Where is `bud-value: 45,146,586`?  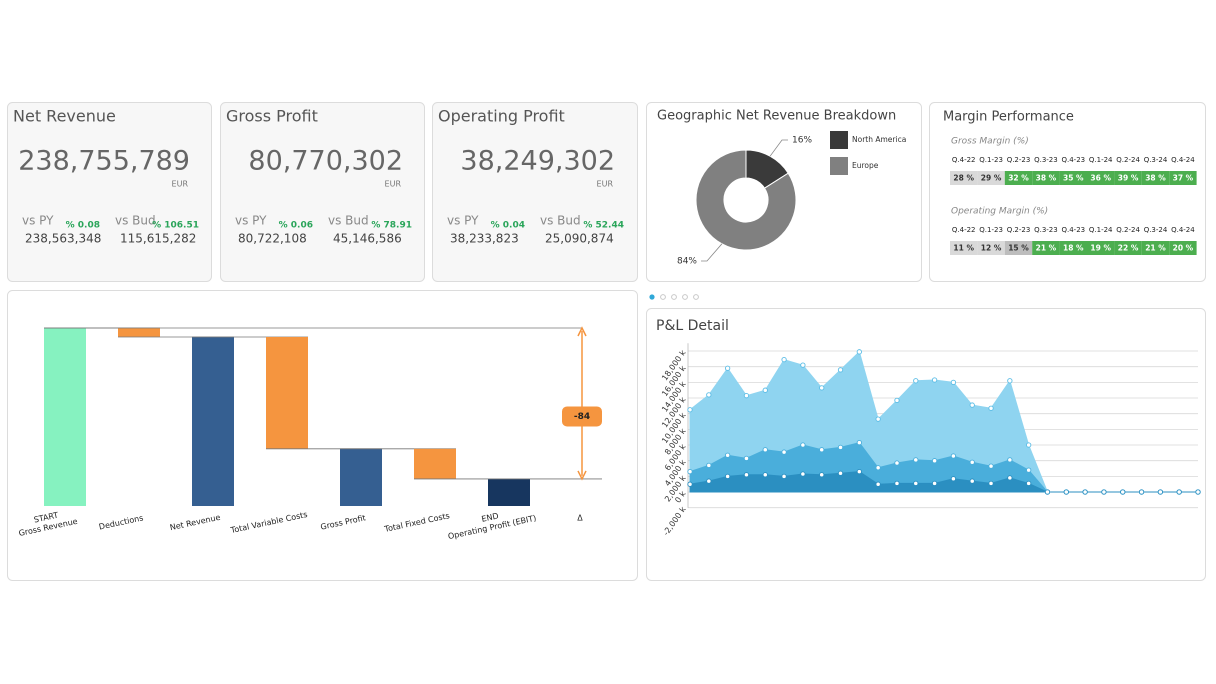 bud-value: 45,146,586 is located at coordinates (367, 239).